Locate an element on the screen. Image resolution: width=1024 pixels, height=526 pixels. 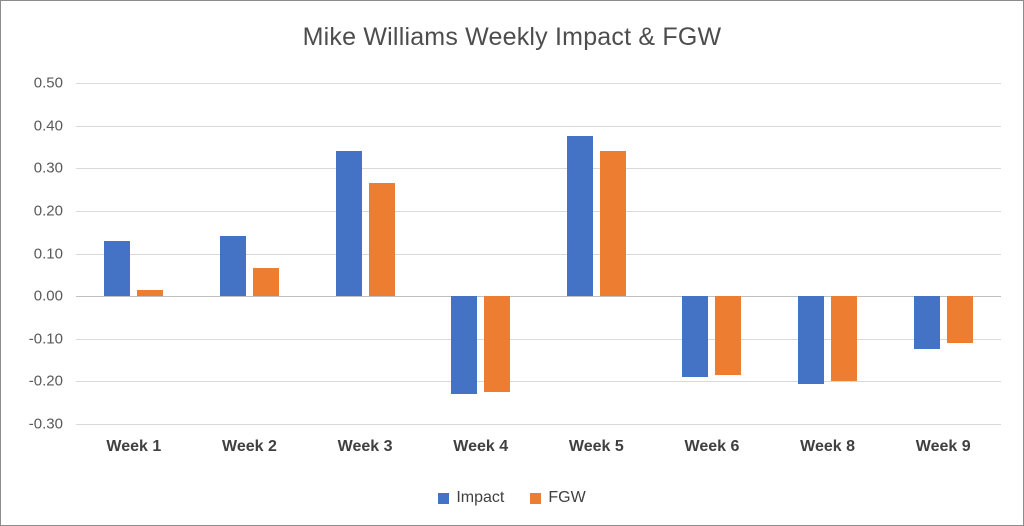
legend-swatch-impact is located at coordinates (444, 498).